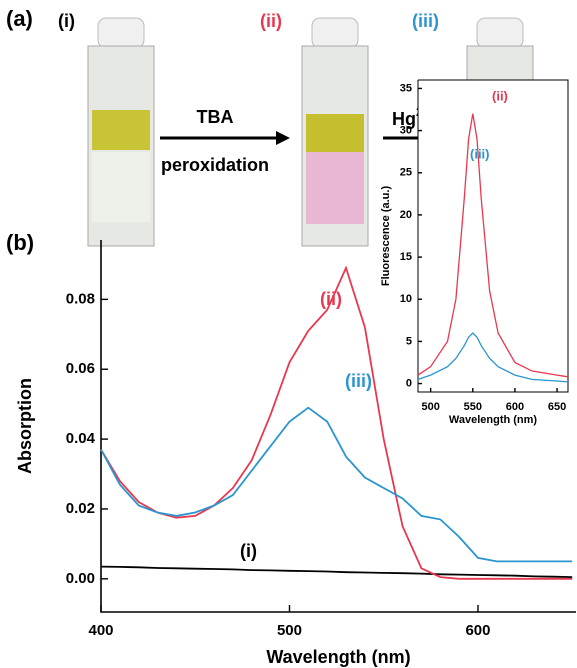  Describe the element at coordinates (406, 257) in the screenshot. I see `y-tick-label: 15` at that location.